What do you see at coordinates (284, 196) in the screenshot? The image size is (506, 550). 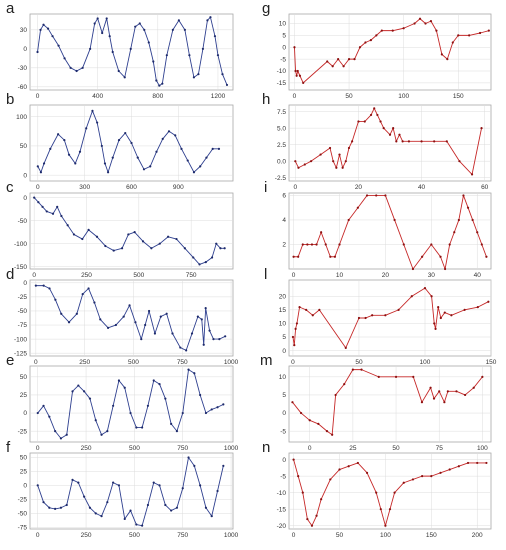 I see `y-tick-label: 6` at bounding box center [284, 196].